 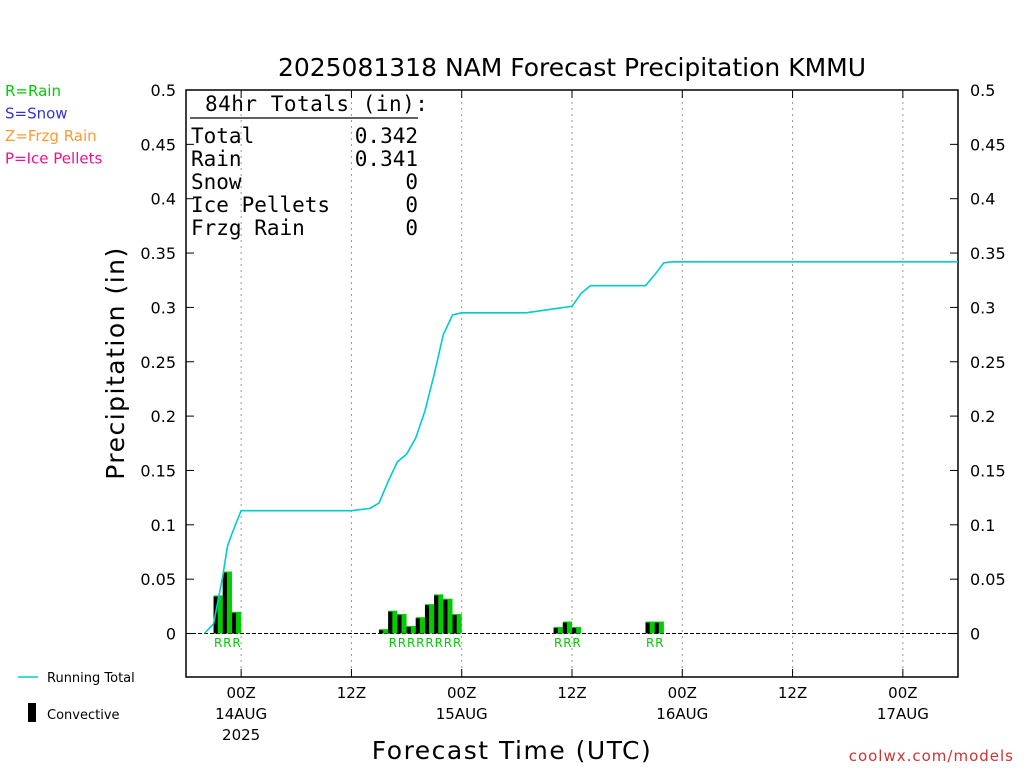 What do you see at coordinates (241, 735) in the screenshot?
I see `x-tick-year: 2025` at bounding box center [241, 735].